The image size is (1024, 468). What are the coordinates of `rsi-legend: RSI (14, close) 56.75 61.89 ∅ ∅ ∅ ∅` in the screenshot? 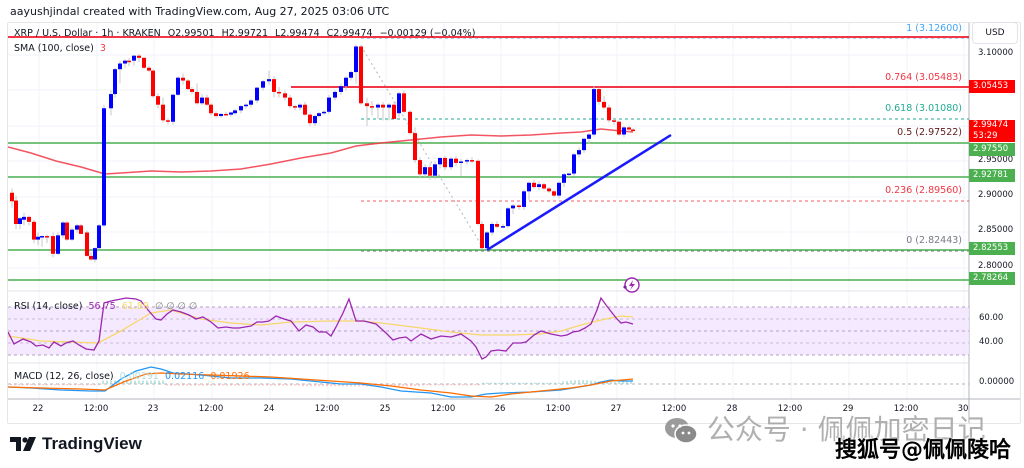 It's located at (105, 306).